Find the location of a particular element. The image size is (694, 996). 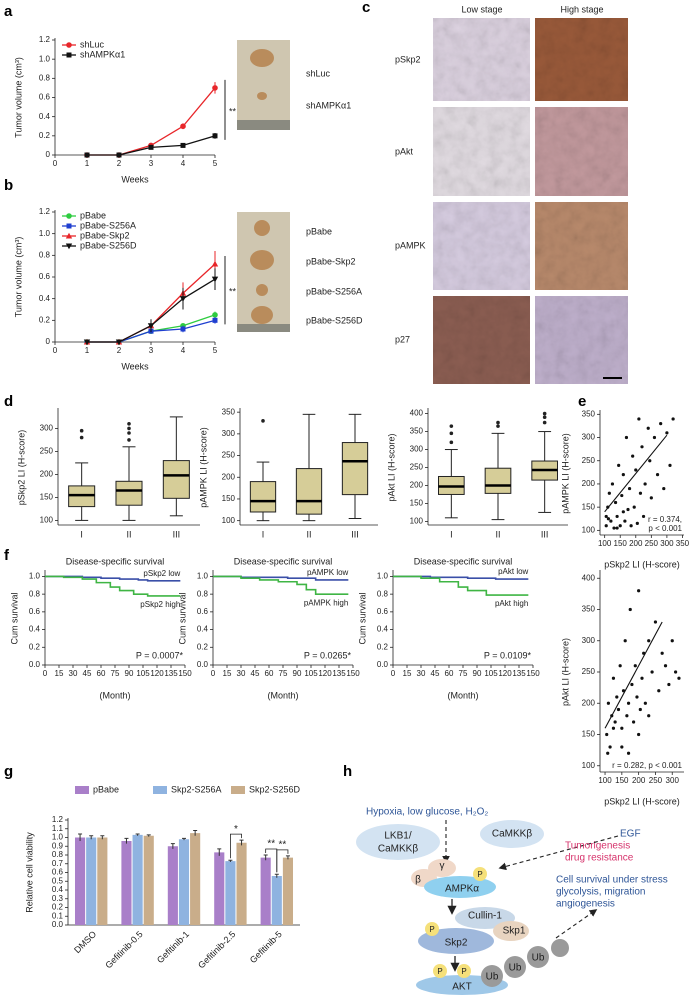

x-axis-label: pSkp2 LI (H-score) is located at coordinates (642, 801).